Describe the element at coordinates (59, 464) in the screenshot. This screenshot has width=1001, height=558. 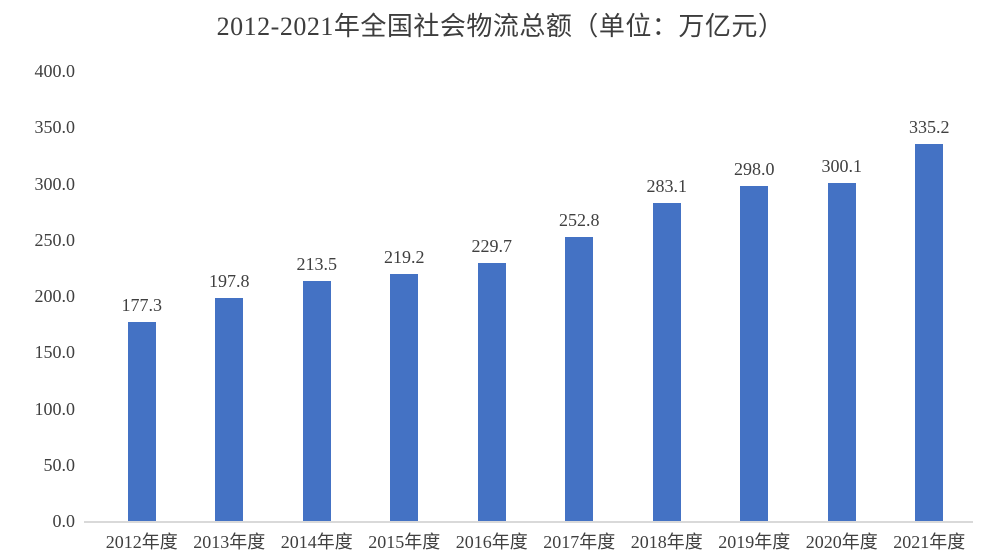
I see `y-tick-label: 50.0` at that location.